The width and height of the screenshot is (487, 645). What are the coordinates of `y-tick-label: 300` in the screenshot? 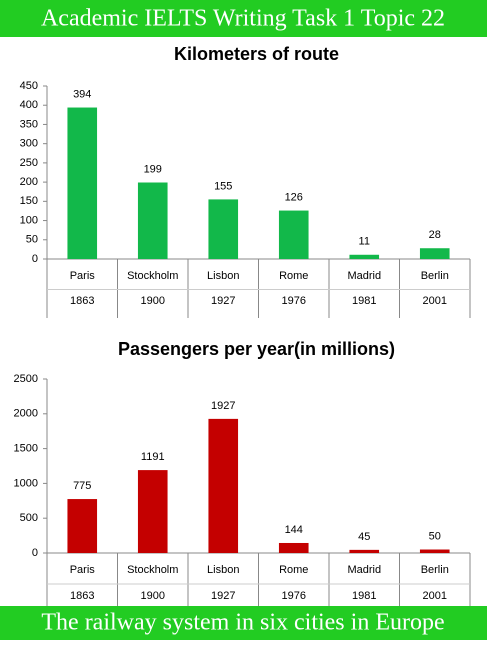 It's located at (29, 144).